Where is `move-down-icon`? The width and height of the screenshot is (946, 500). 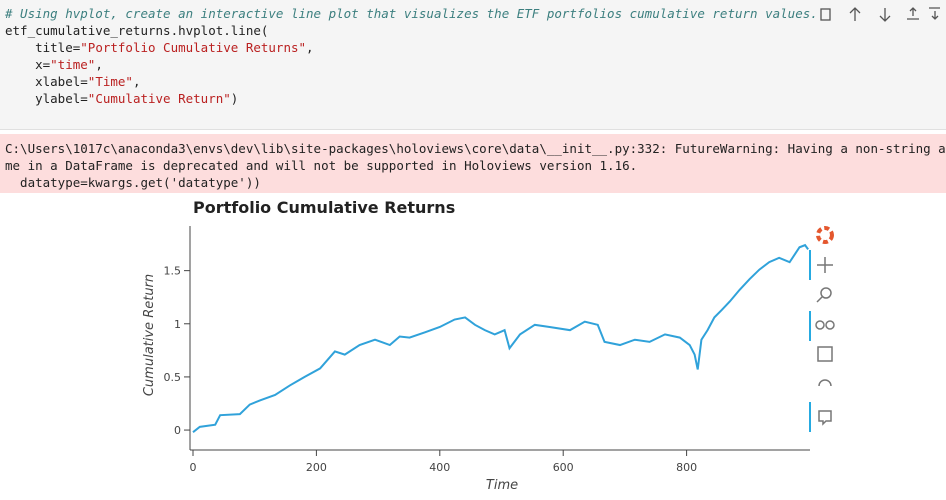
move-down-icon is located at coordinates (885, 15).